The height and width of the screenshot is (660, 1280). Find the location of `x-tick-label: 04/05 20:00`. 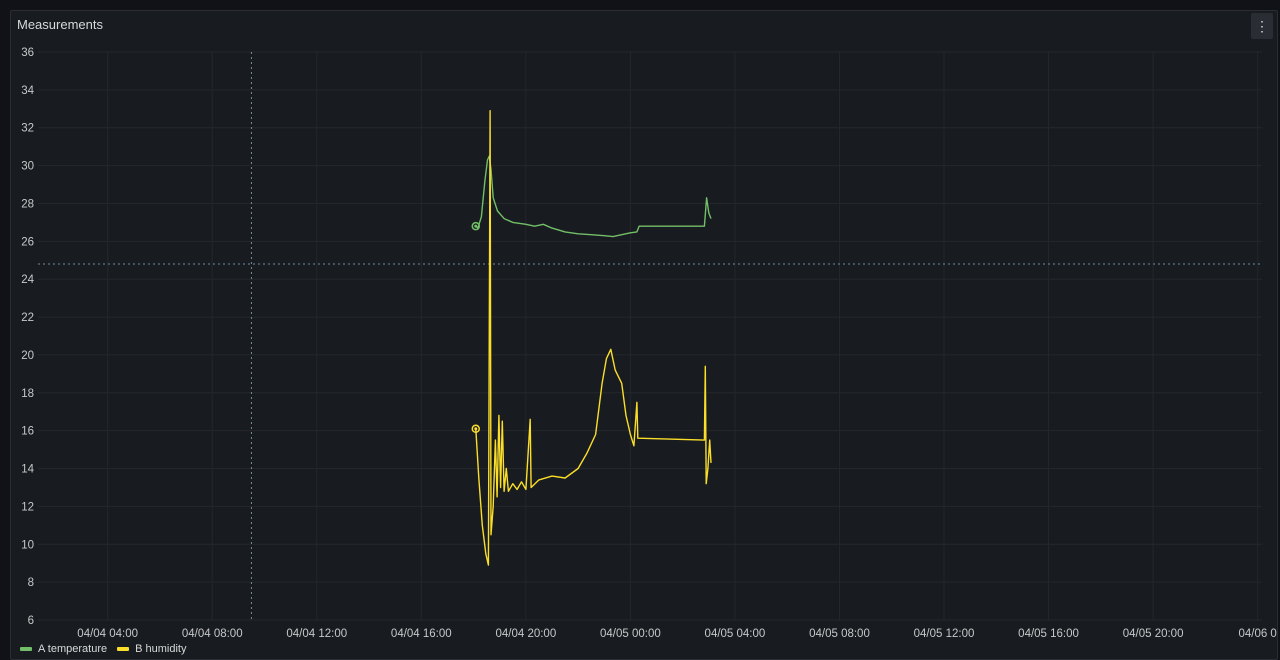

x-tick-label: 04/05 20:00 is located at coordinates (1153, 634).